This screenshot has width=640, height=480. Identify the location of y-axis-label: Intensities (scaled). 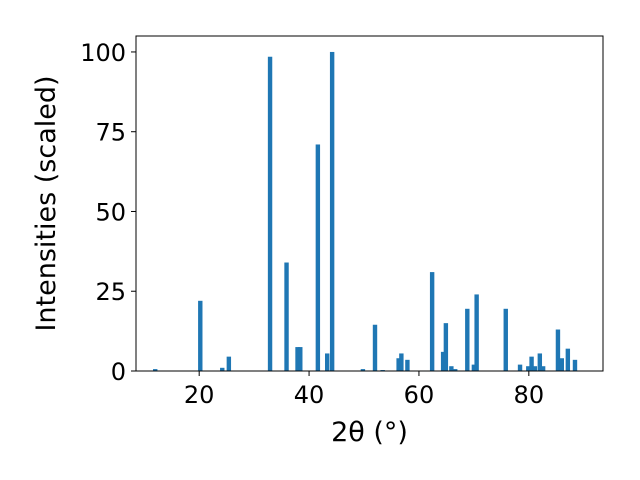
(46, 203).